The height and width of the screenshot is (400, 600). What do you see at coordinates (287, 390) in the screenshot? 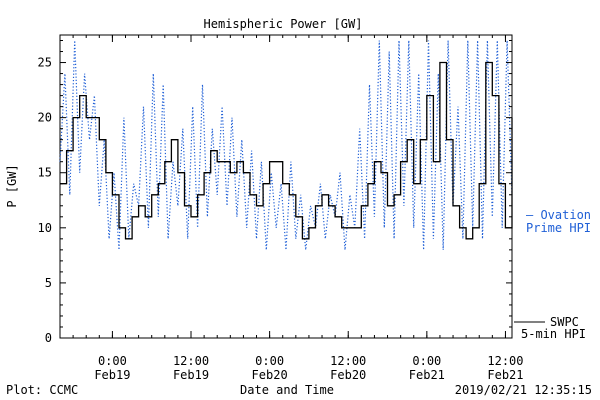
I see `x-axis-label: Date and Time` at bounding box center [287, 390].